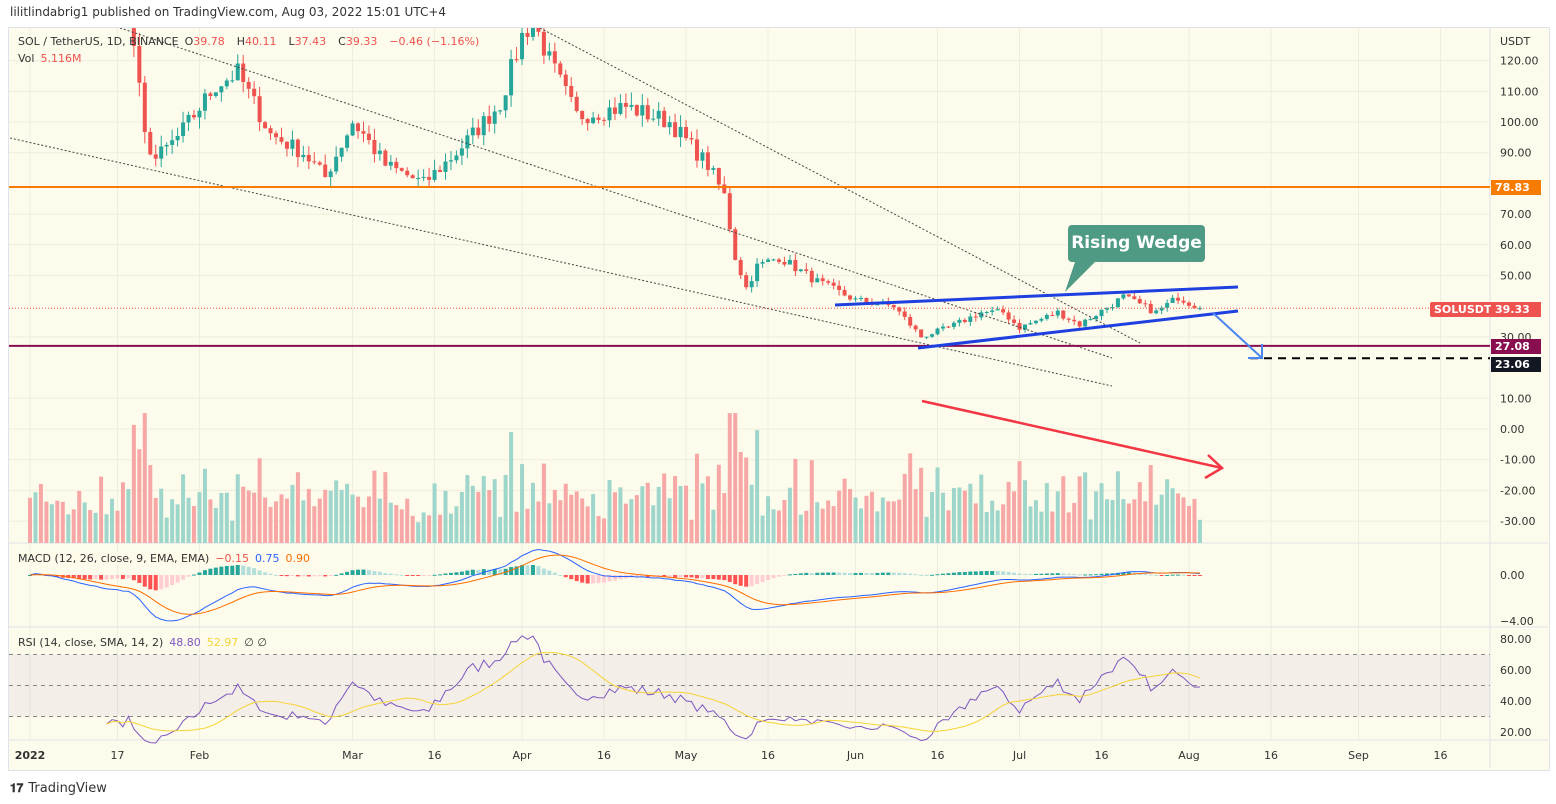 The height and width of the screenshot is (804, 1556). What do you see at coordinates (1519, 91) in the screenshot?
I see `price-tick-label: 110.00` at bounding box center [1519, 91].